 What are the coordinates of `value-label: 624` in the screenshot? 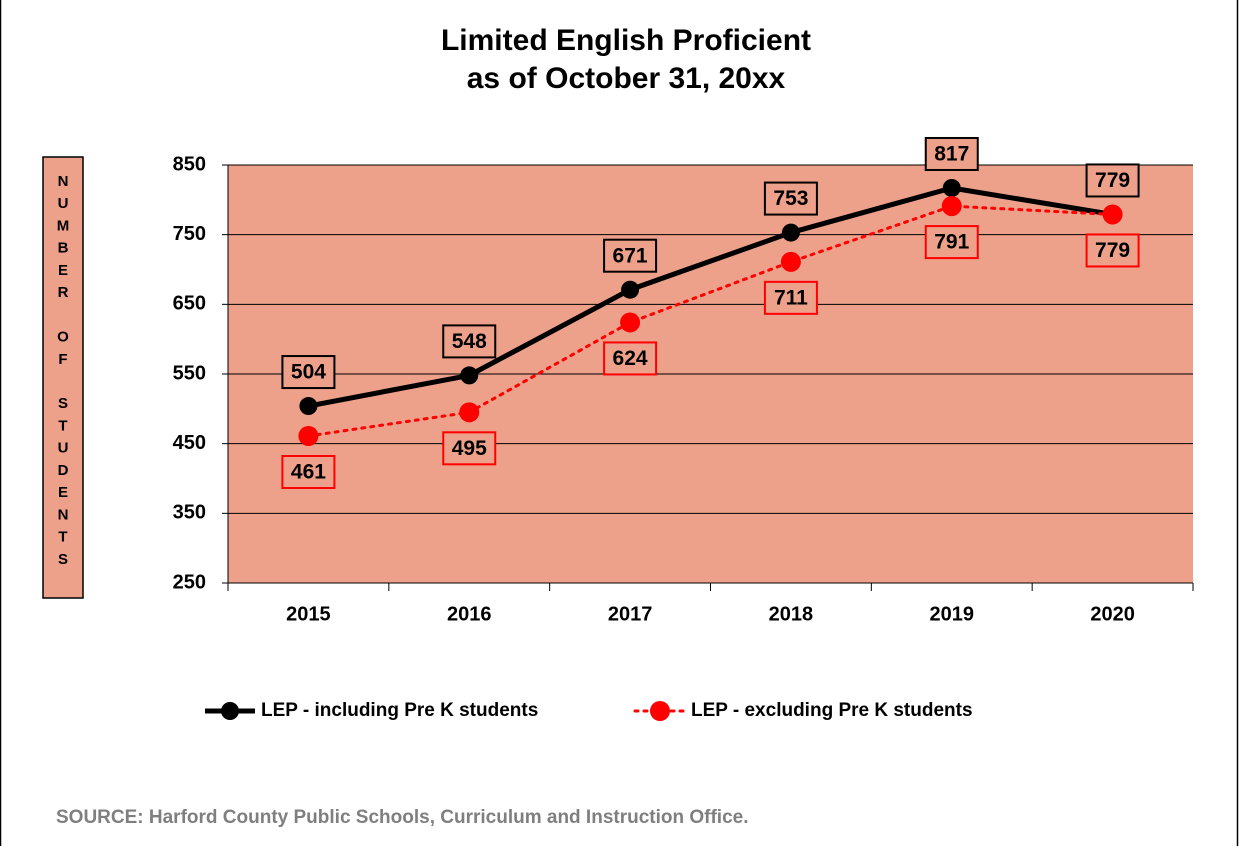 It's located at (630, 358).